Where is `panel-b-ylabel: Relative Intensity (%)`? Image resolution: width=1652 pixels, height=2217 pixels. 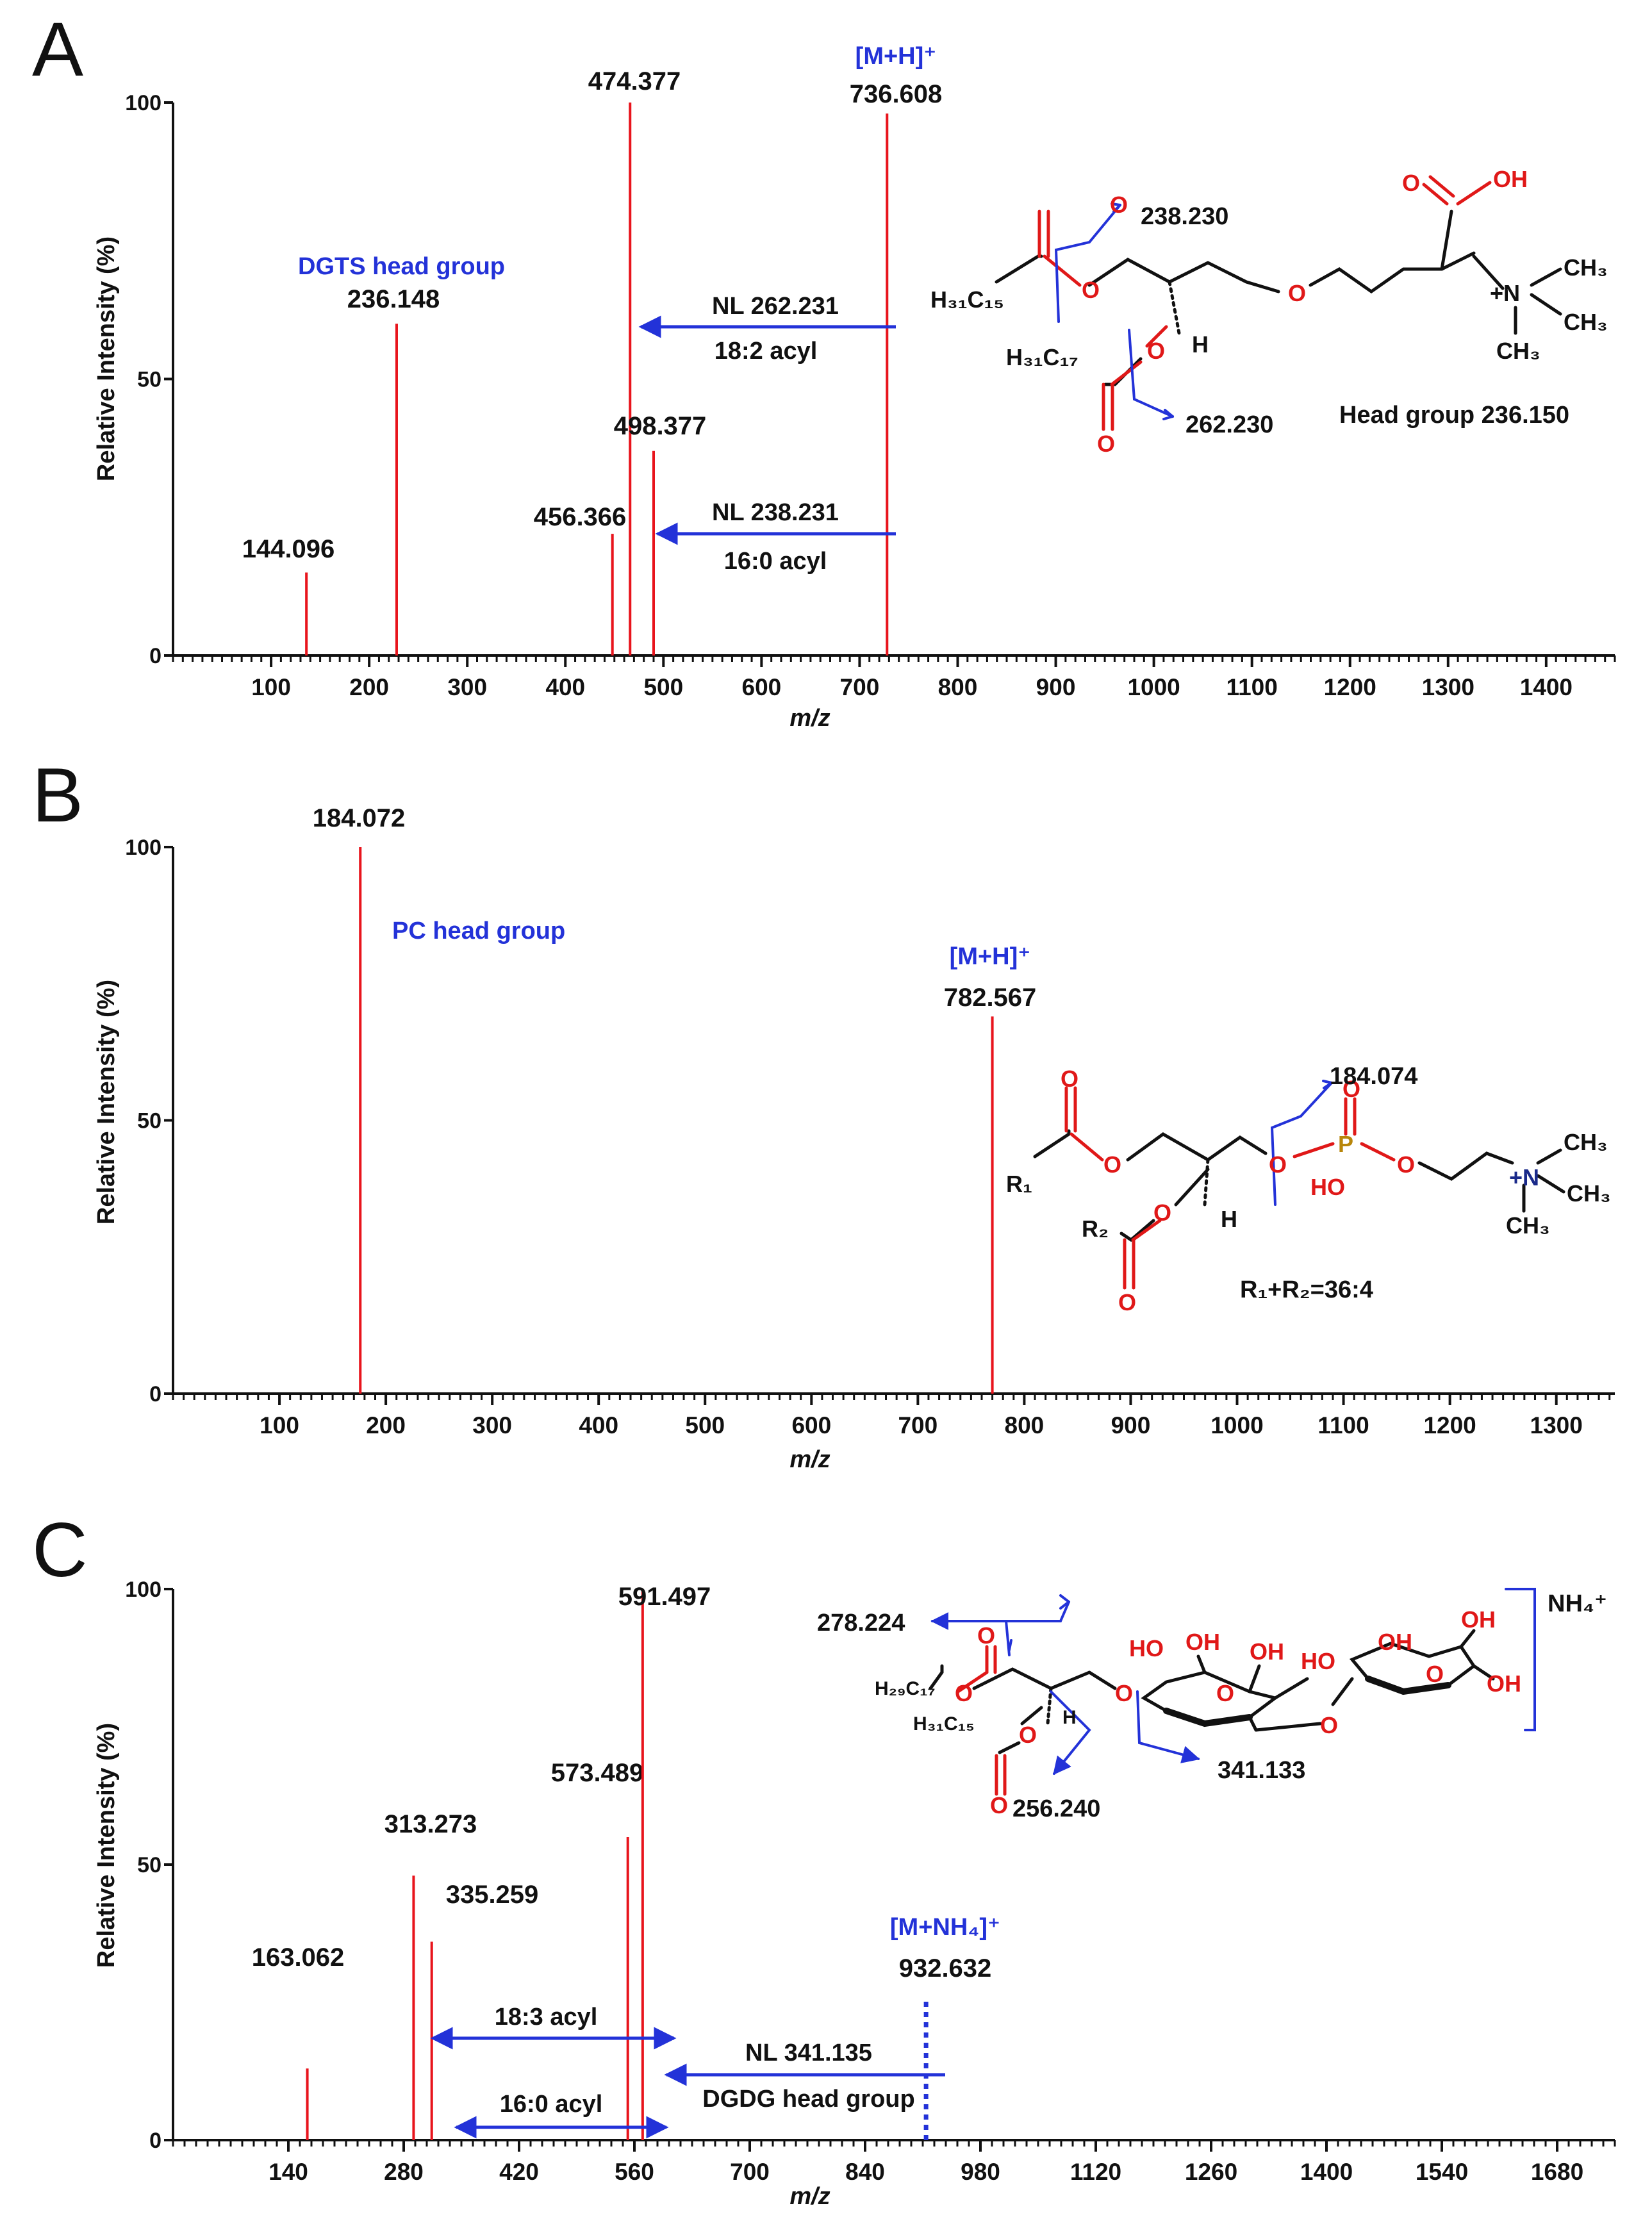
panel-b-ylabel: Relative Intensity (%) is located at coordinates (107, 1102).